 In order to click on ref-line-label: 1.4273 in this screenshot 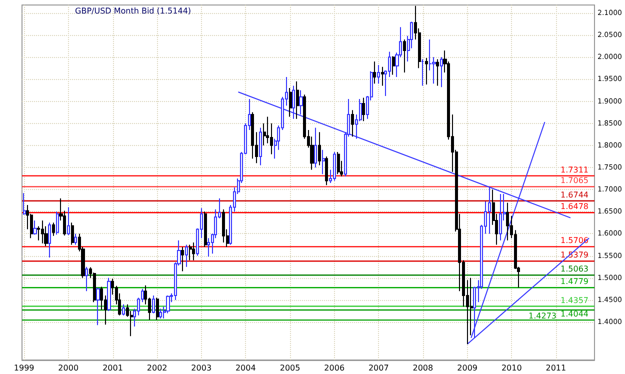, I will do `click(542, 315)`.